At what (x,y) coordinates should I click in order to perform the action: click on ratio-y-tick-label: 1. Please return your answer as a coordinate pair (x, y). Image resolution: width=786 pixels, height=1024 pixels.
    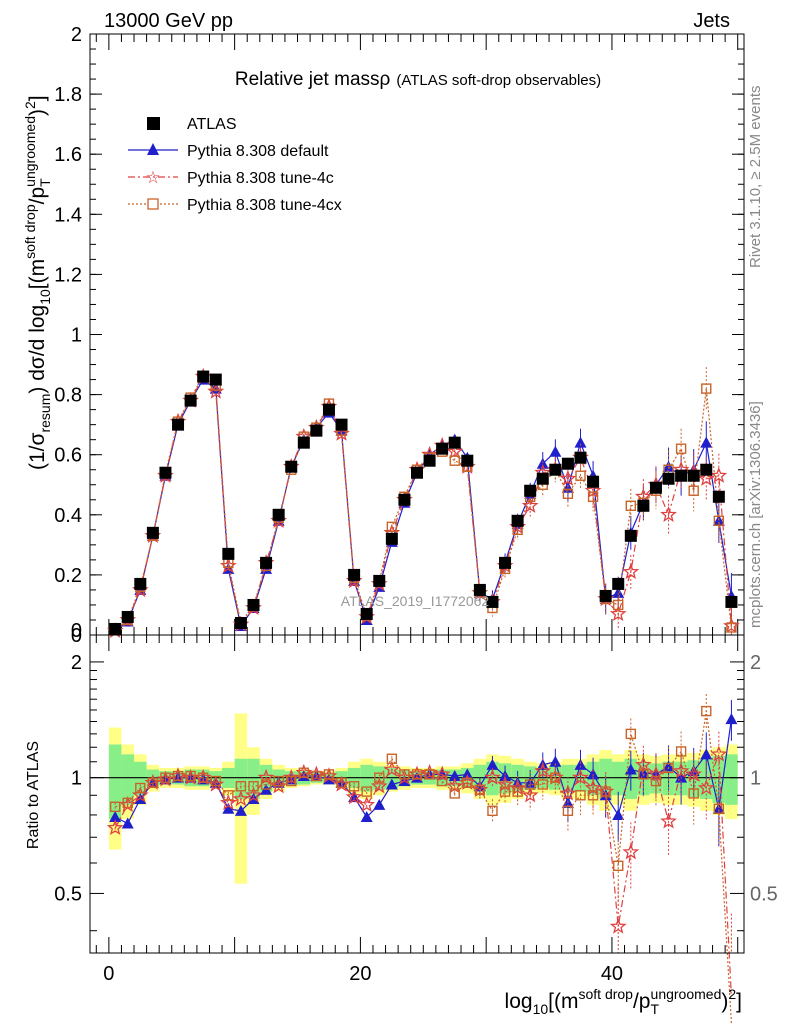
    Looking at the image, I should click on (76, 779).